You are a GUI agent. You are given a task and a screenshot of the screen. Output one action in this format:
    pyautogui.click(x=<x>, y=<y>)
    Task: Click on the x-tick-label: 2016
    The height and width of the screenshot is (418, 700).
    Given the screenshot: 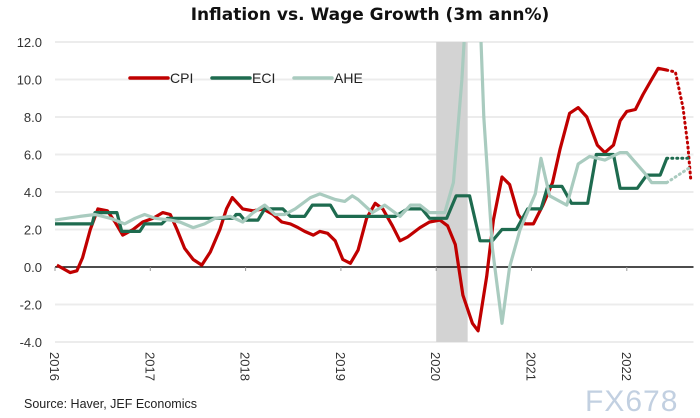 What is the action you would take?
    pyautogui.click(x=54, y=366)
    